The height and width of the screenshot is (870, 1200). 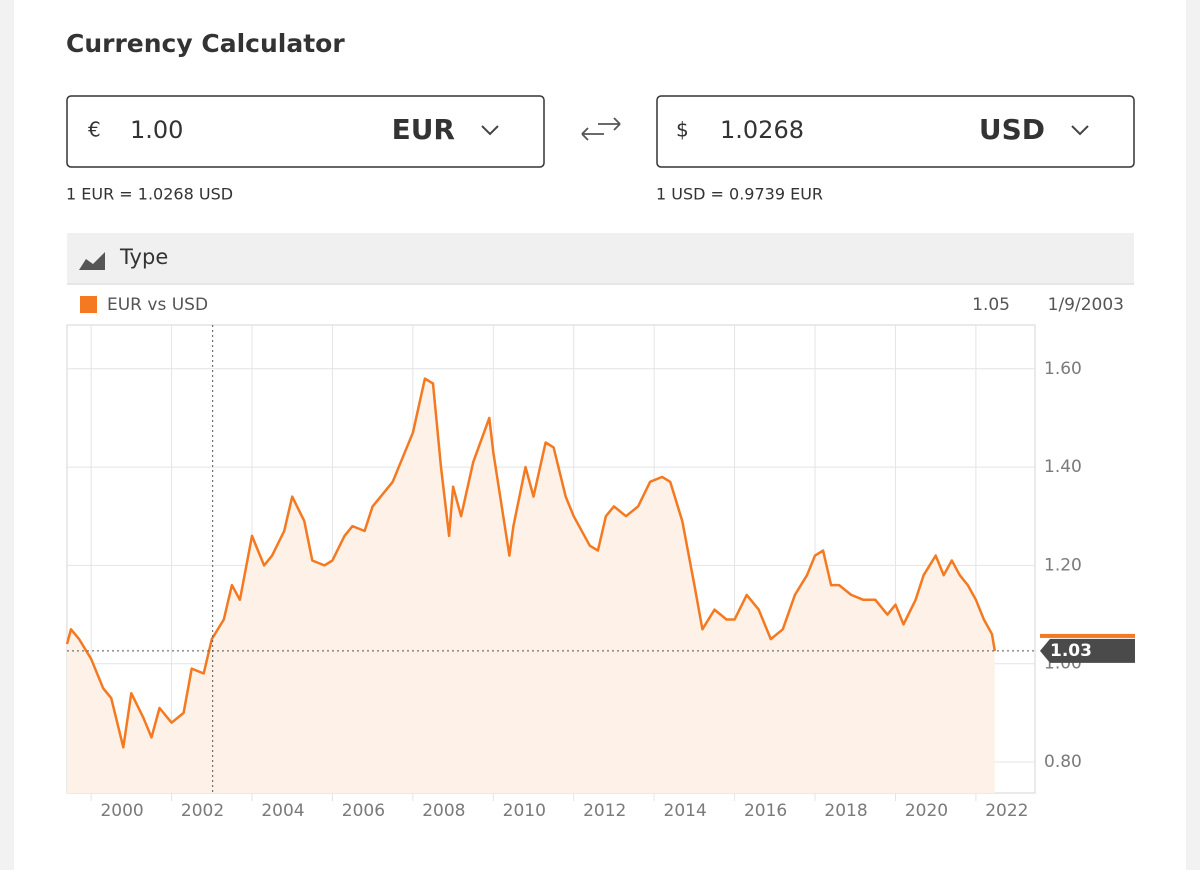 What do you see at coordinates (205, 43) in the screenshot?
I see `title: Currency Calculator` at bounding box center [205, 43].